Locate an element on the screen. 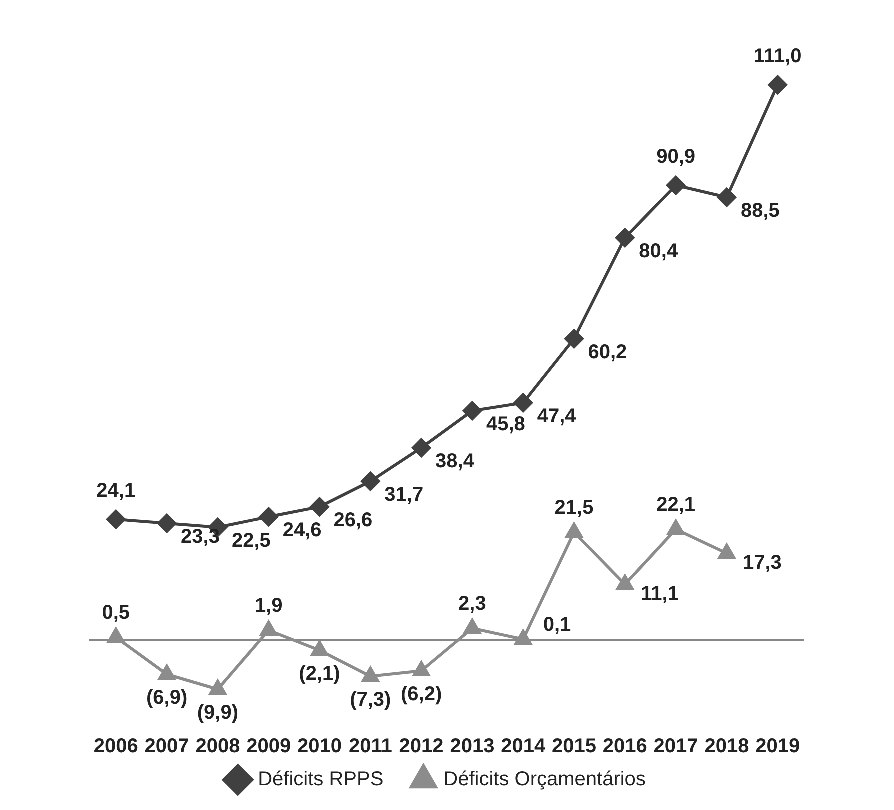 This screenshot has height=810, width=894. legend-label: Déficits RPPS is located at coordinates (321, 779).